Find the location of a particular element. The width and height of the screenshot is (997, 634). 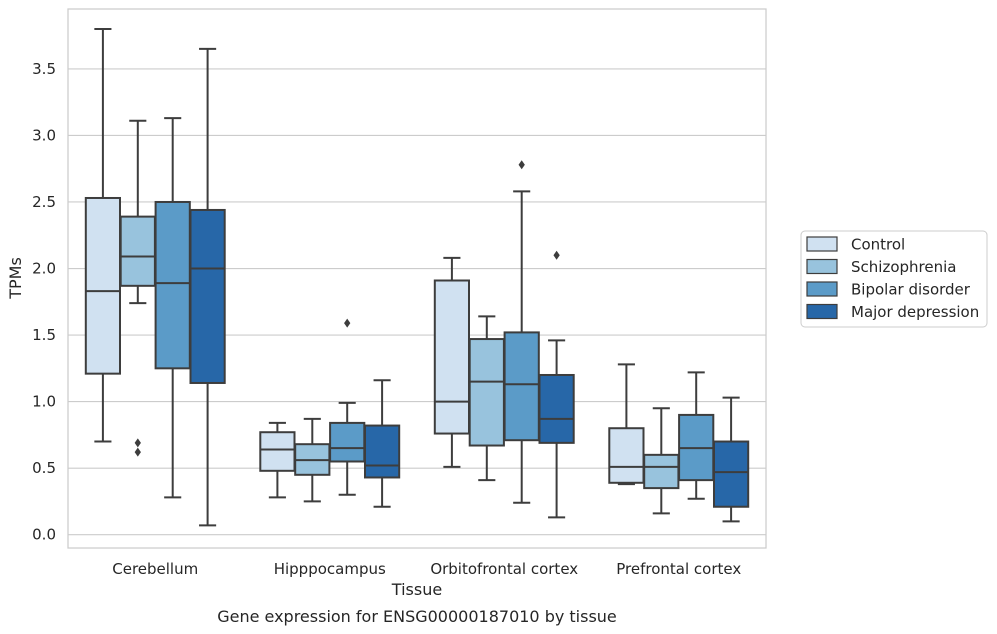

legend-frame is located at coordinates (894, 279).